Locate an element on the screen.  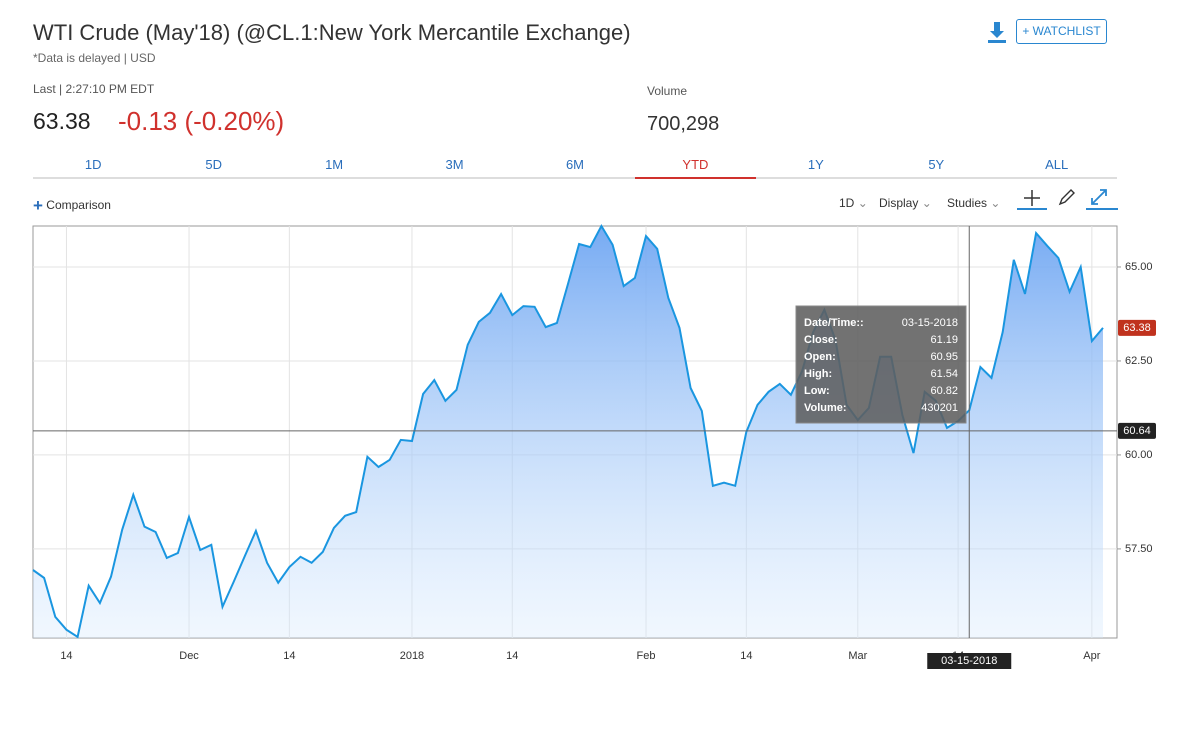
download-icon is located at coordinates (997, 32).